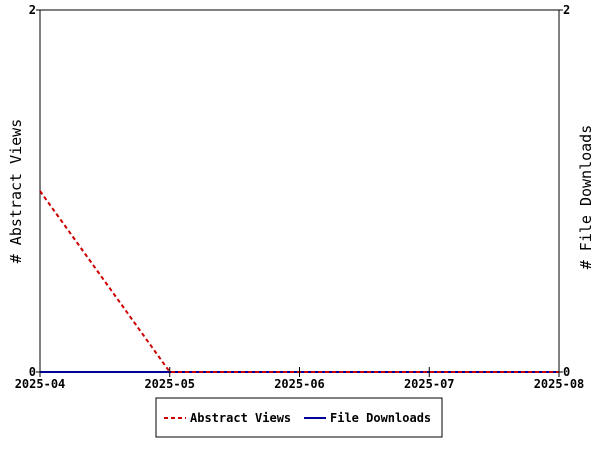 This screenshot has height=455, width=600. Describe the element at coordinates (566, 10) in the screenshot. I see `y-right-tick-label: 2` at that location.